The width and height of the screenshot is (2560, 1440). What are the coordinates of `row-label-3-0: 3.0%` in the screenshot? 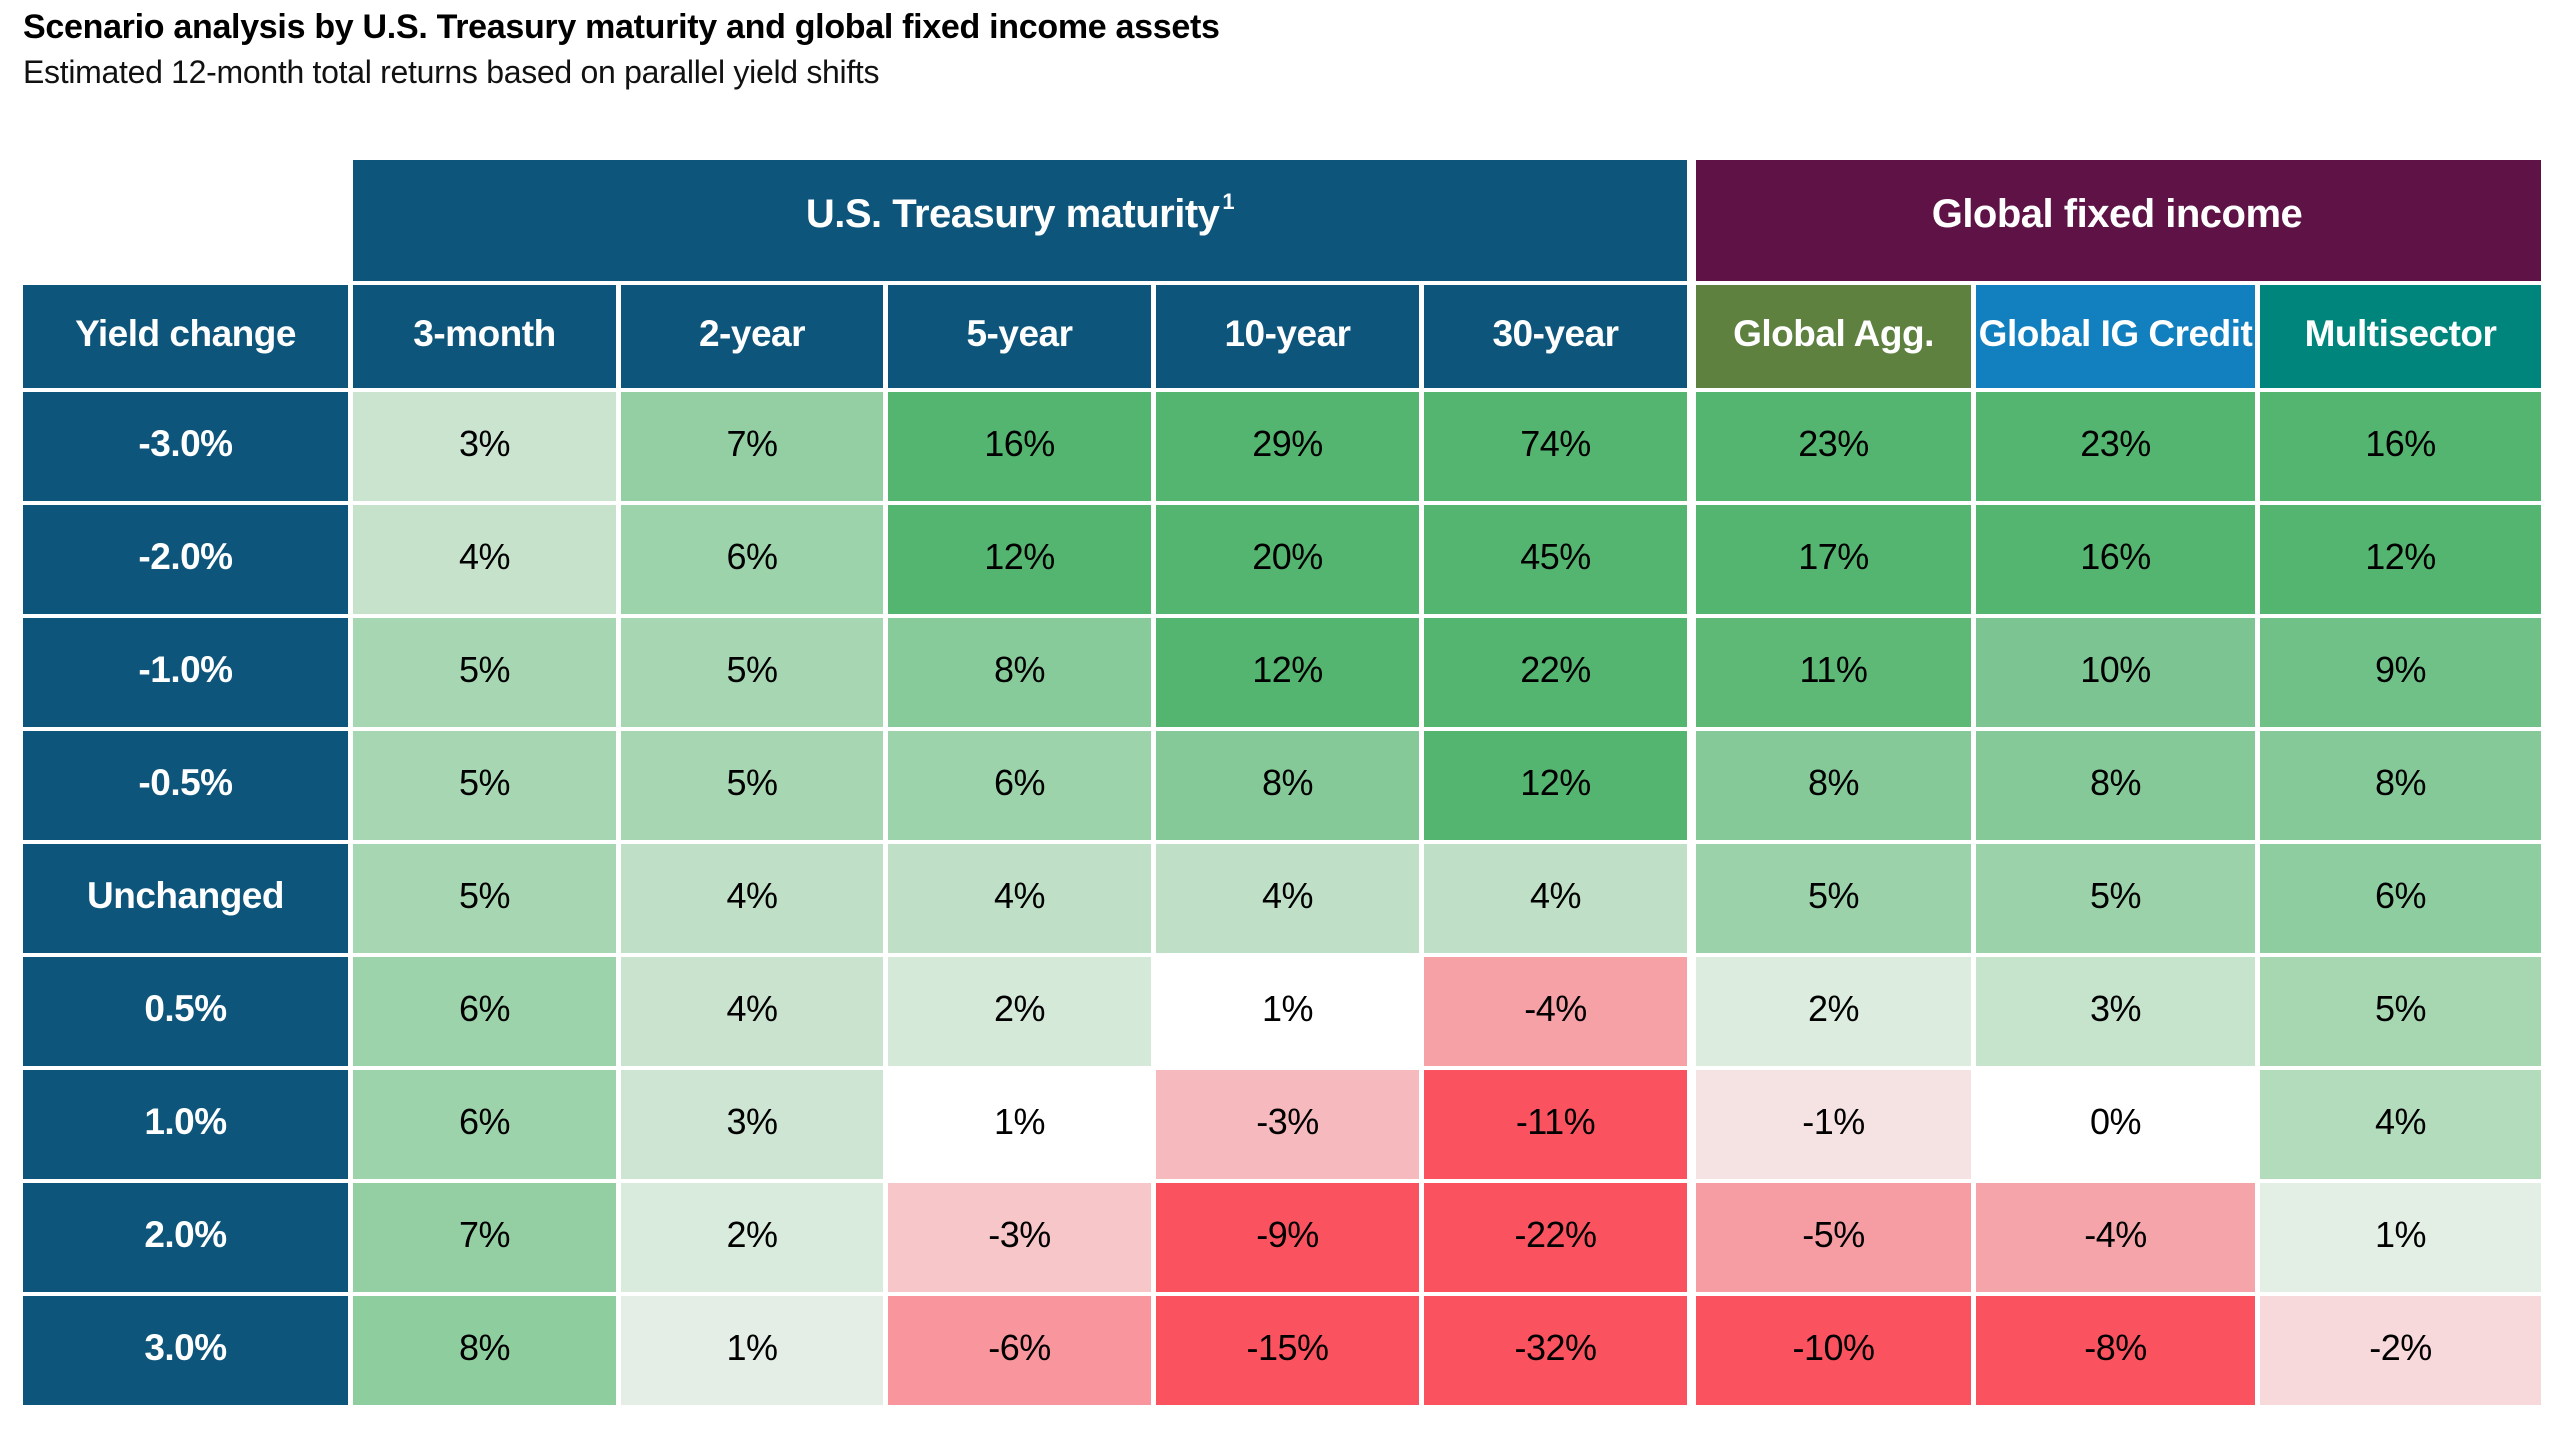 It's located at (185, 1350).